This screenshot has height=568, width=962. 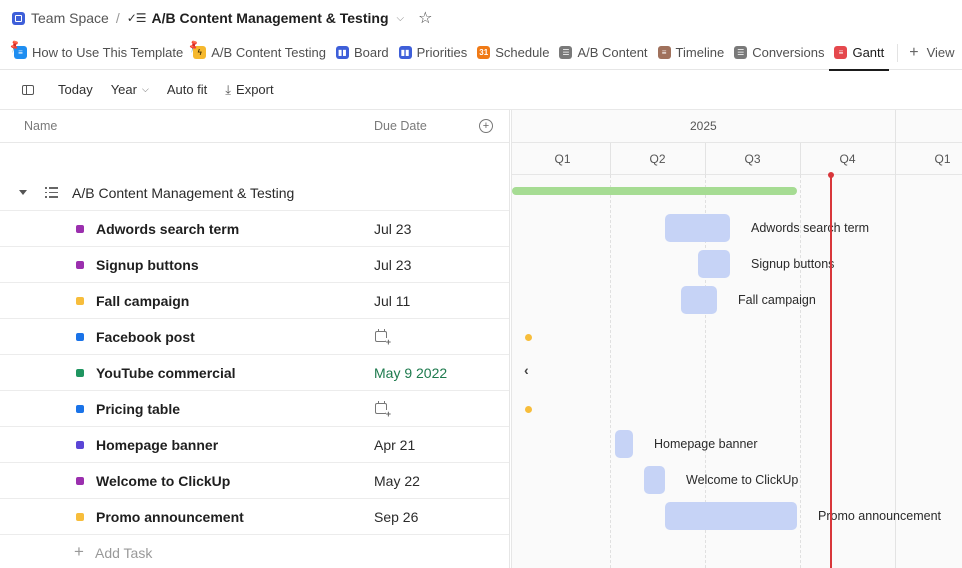 I want to click on scale-dropdown: Year ⌵, so click(x=130, y=90).